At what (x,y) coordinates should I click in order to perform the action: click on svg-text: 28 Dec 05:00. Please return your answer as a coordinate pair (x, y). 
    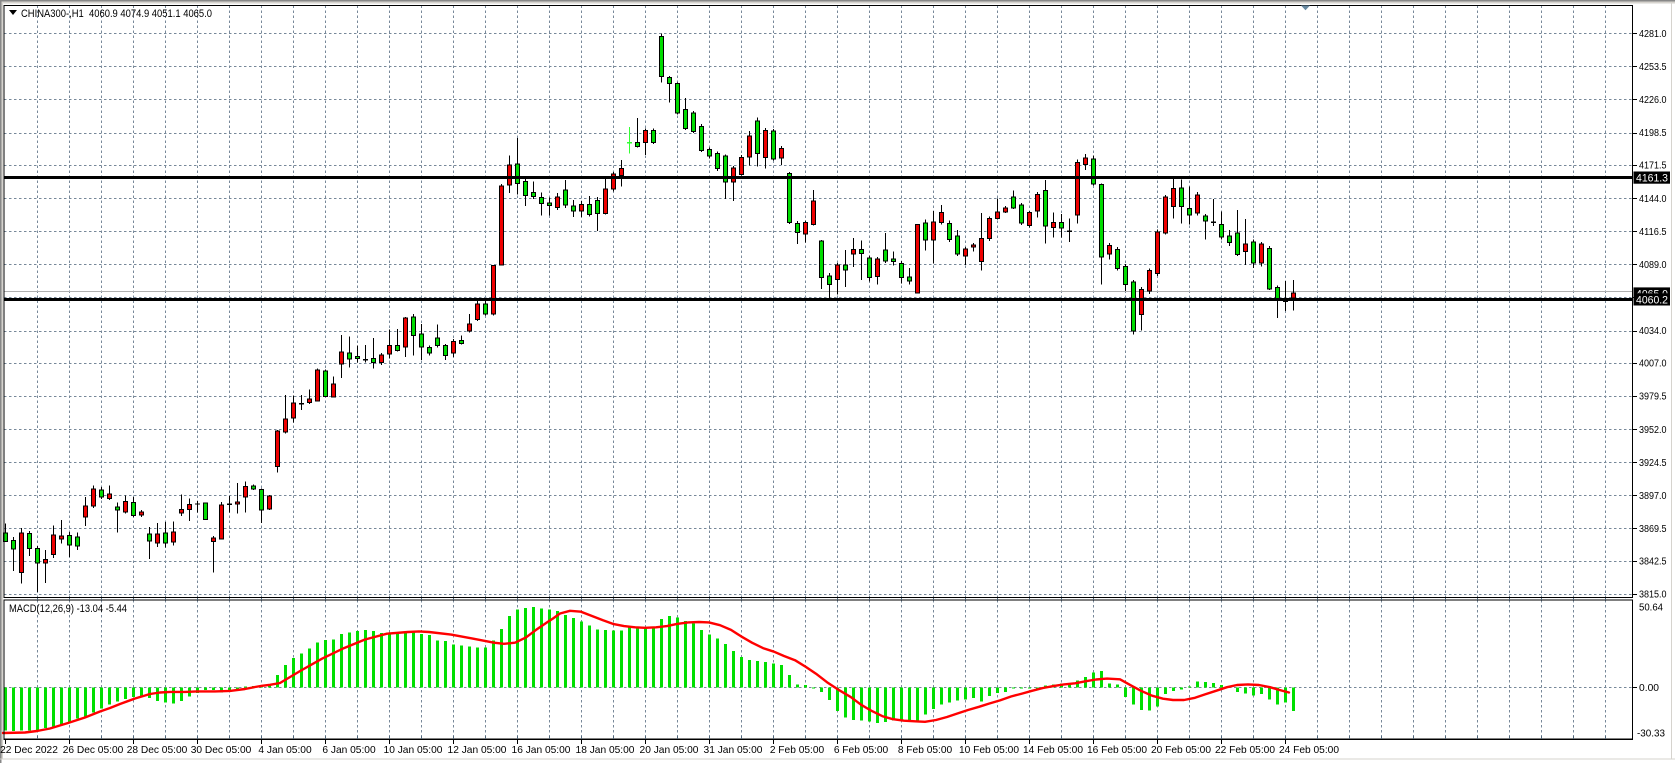
    Looking at the image, I should click on (157, 750).